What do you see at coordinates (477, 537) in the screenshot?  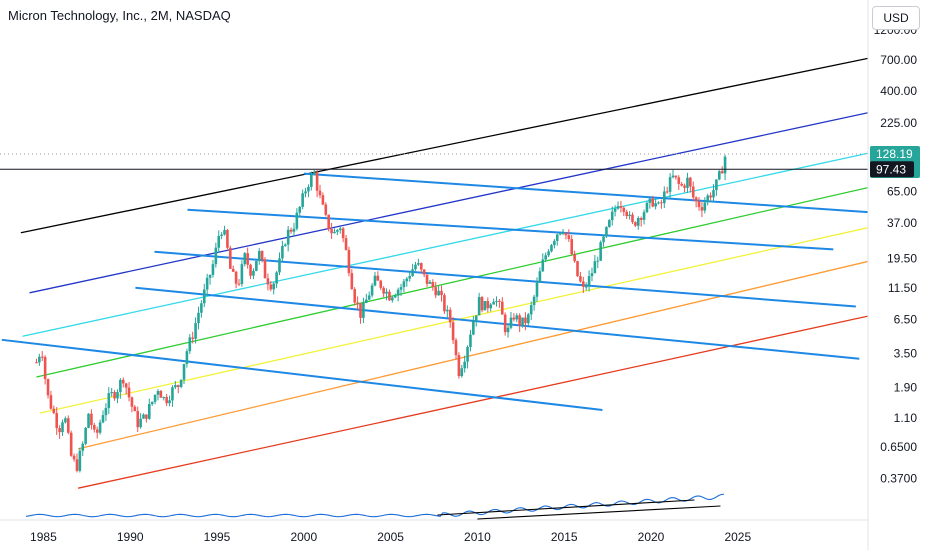 I see `x-tick-label: 2010` at bounding box center [477, 537].